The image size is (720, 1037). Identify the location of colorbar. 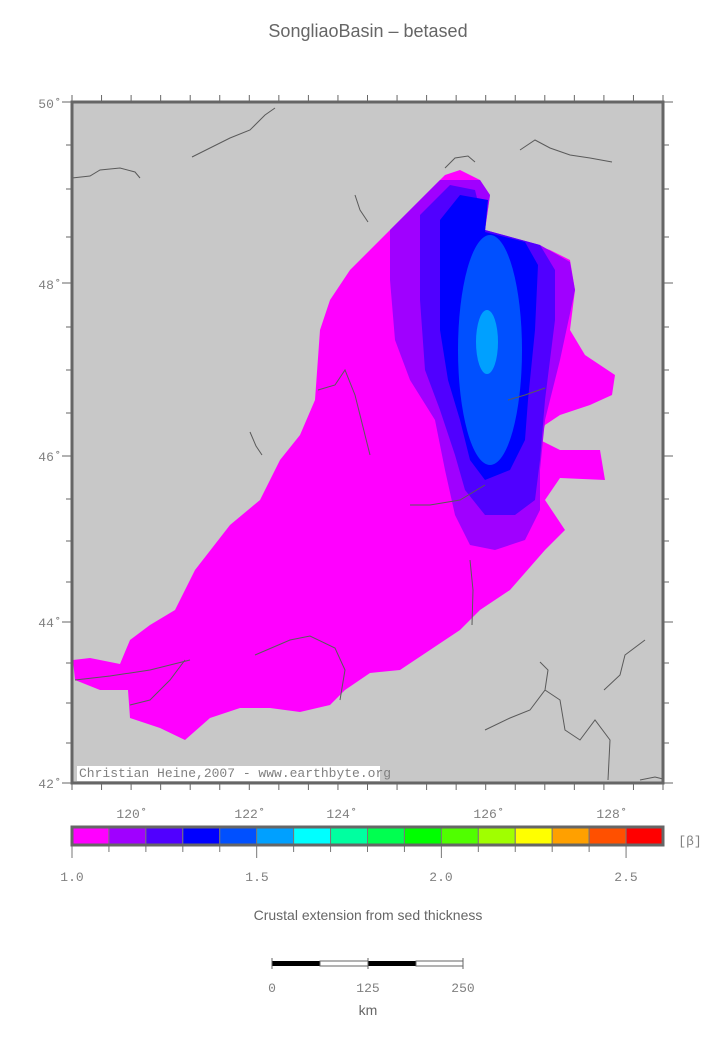
(367, 842).